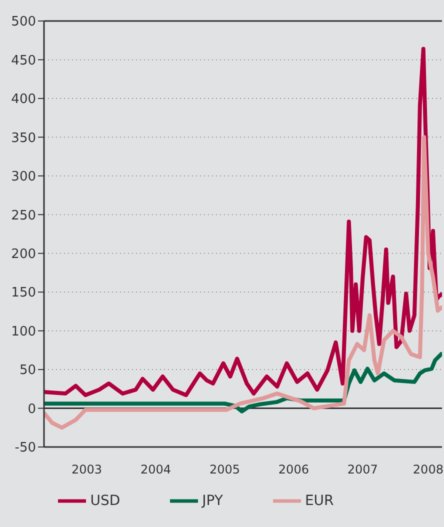  I want to click on legend-label: JPY, so click(212, 500).